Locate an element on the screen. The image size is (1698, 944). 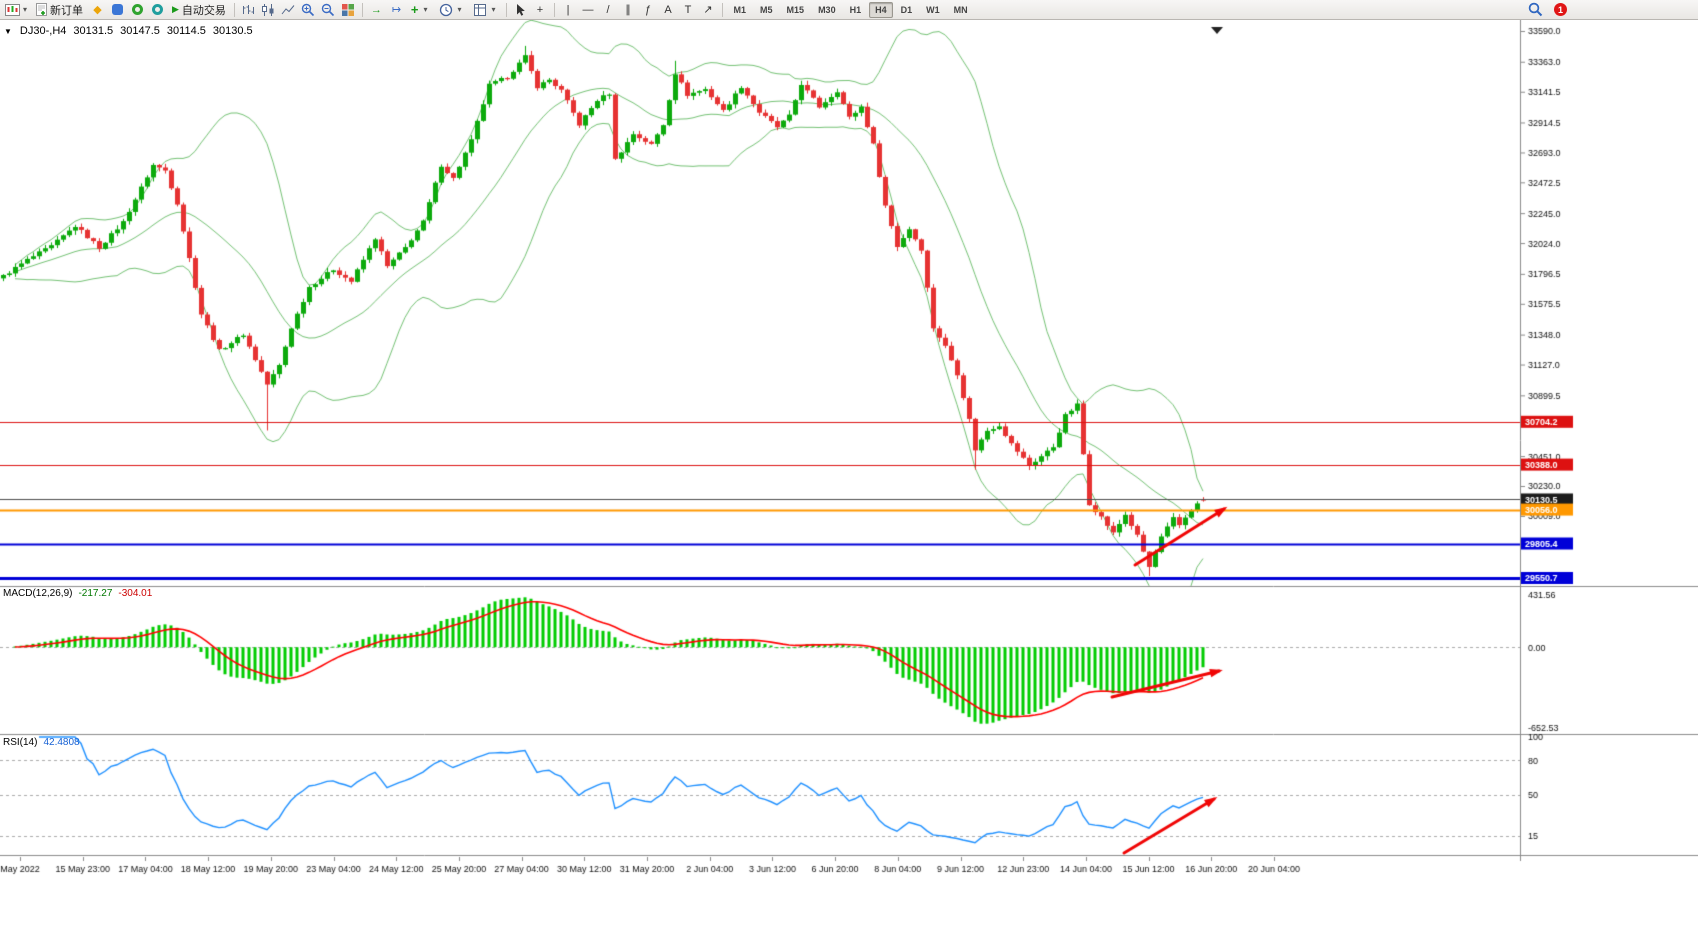
market-icon is located at coordinates (117, 10).